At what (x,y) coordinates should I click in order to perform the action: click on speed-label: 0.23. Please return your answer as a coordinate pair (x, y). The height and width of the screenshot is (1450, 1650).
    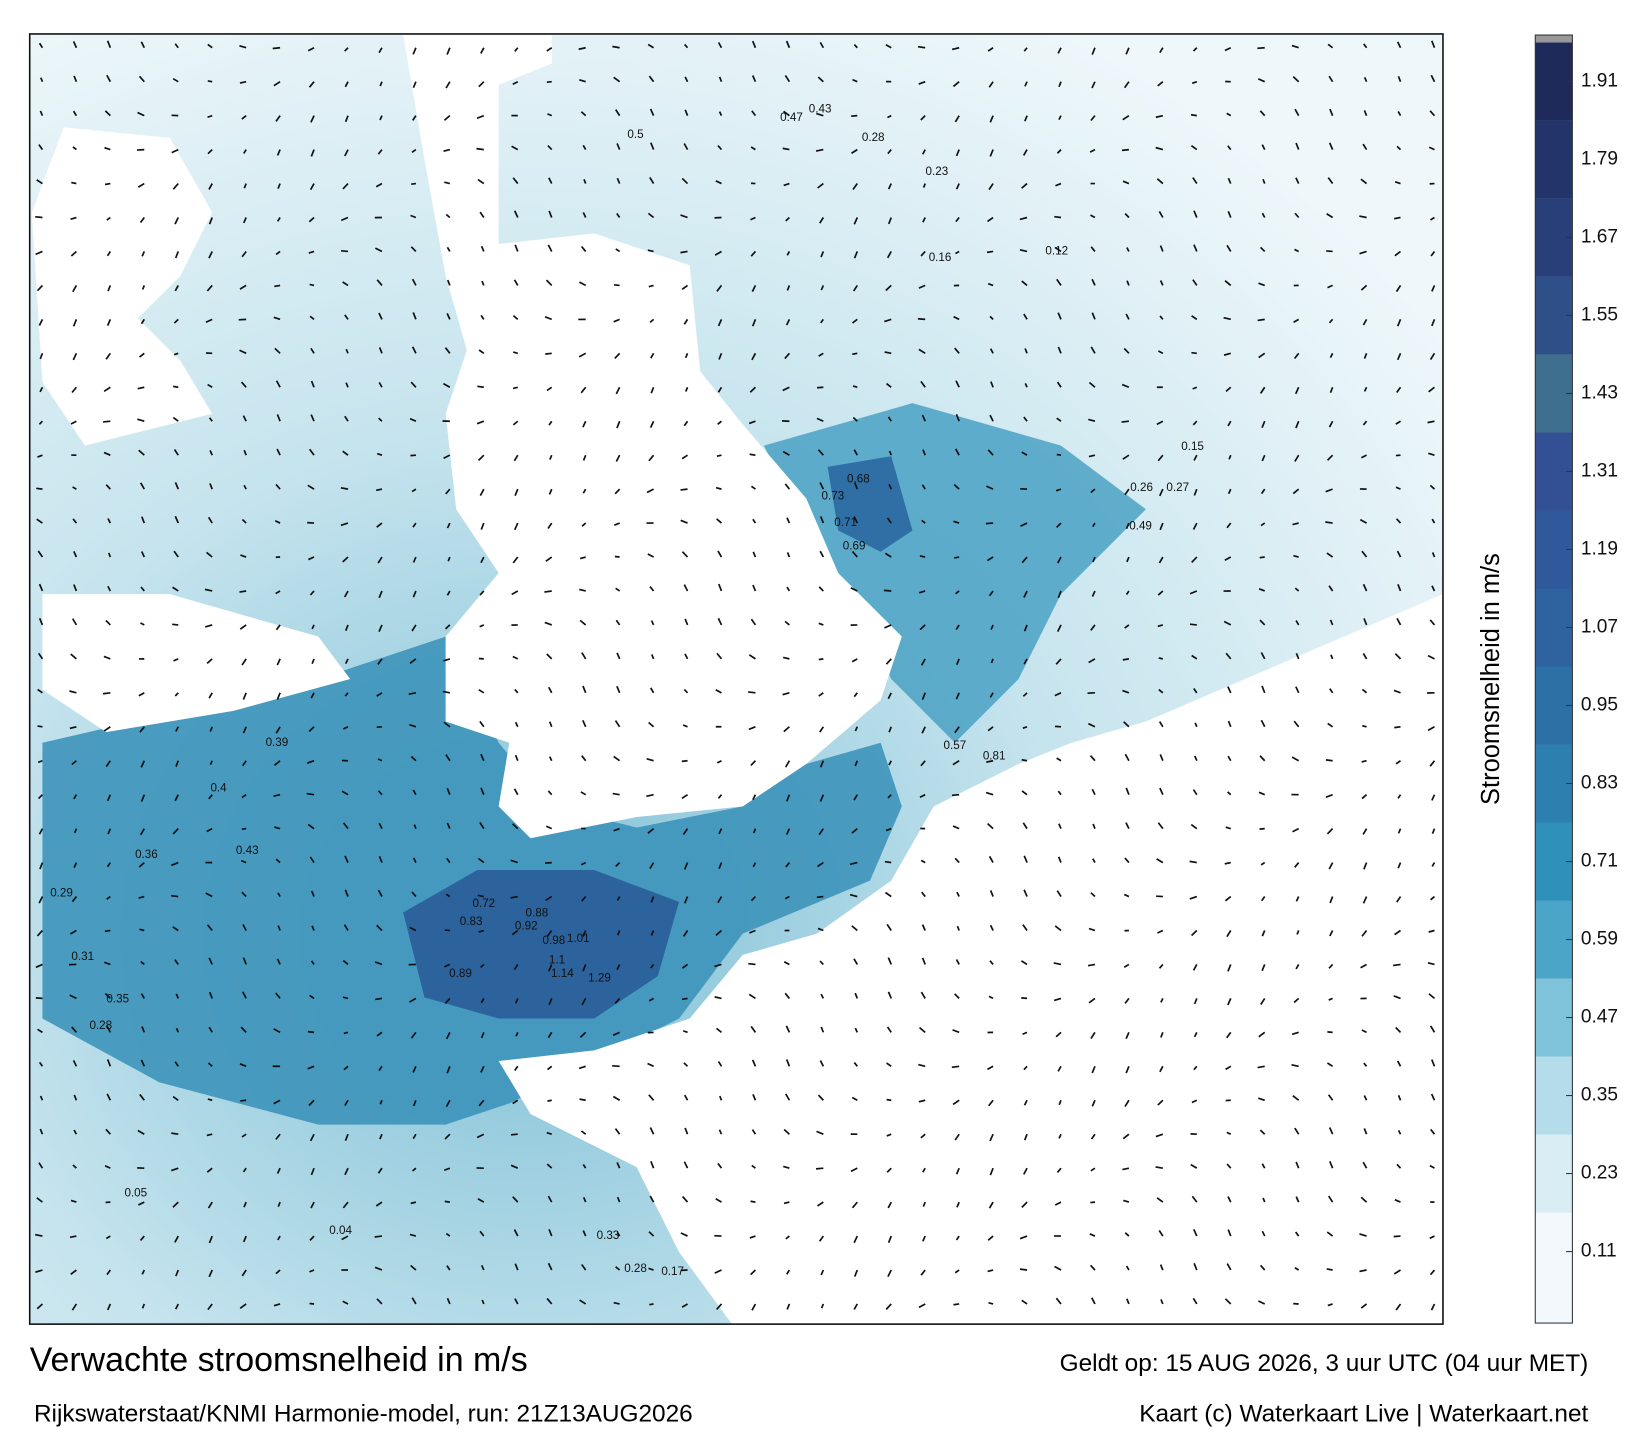
    Looking at the image, I should click on (937, 171).